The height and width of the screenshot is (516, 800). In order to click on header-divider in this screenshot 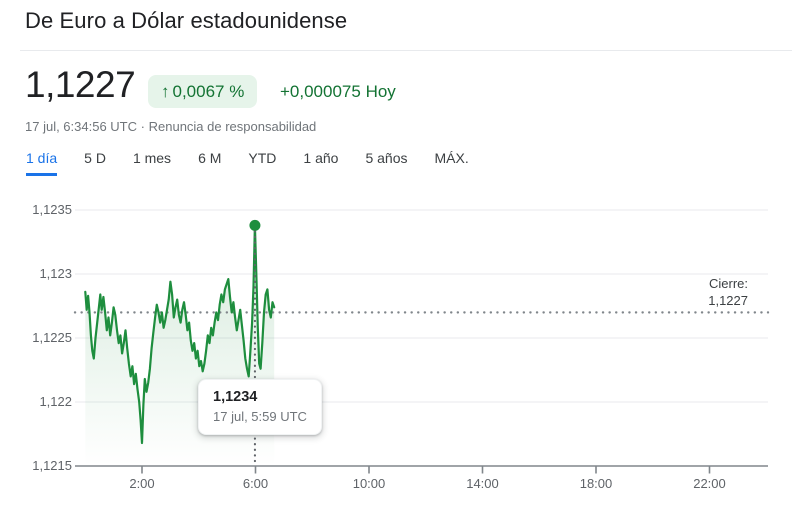, I will do `click(406, 50)`.